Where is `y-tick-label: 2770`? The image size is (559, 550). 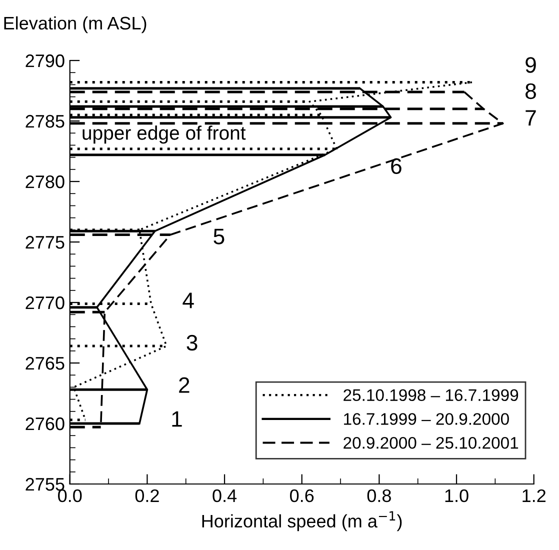 y-tick-label: 2770 is located at coordinates (45, 303).